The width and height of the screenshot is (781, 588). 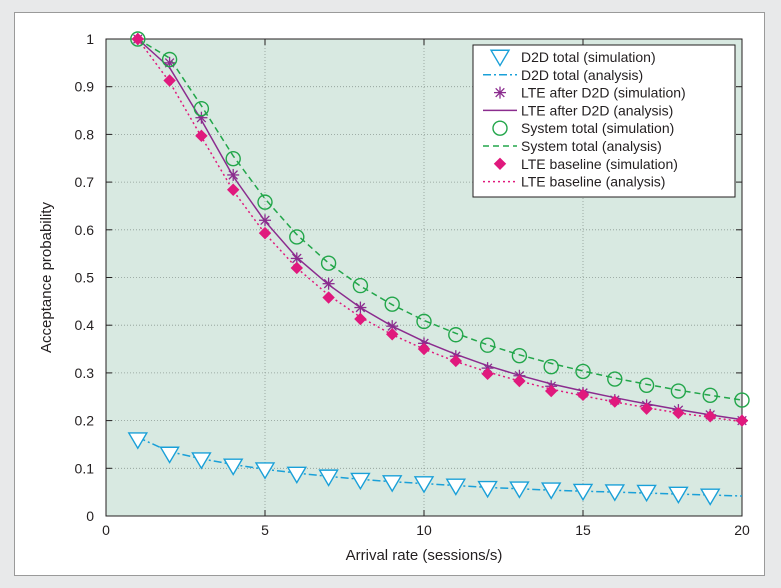 What do you see at coordinates (597, 128) in the screenshot?
I see `legend-entry: System total (simulation)` at bounding box center [597, 128].